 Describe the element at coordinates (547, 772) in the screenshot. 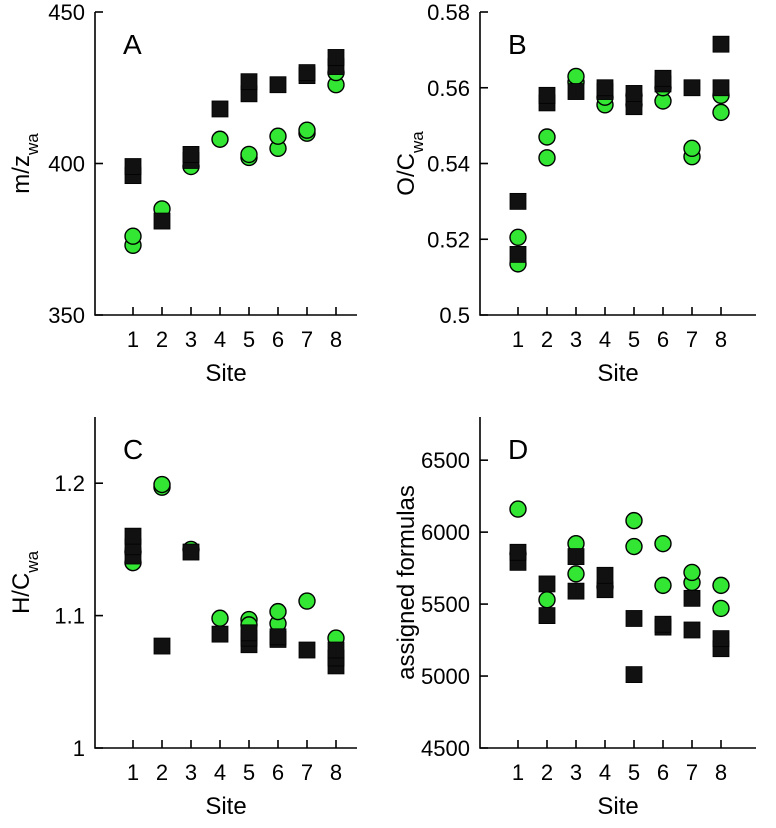

I see `x-tick-label-d: 2` at that location.